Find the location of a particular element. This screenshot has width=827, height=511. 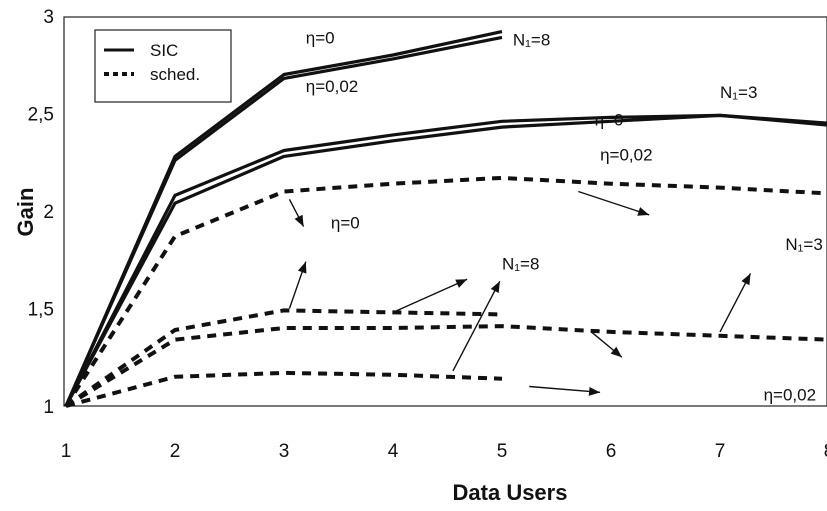

y-axis-title: Gain is located at coordinates (25, 212).